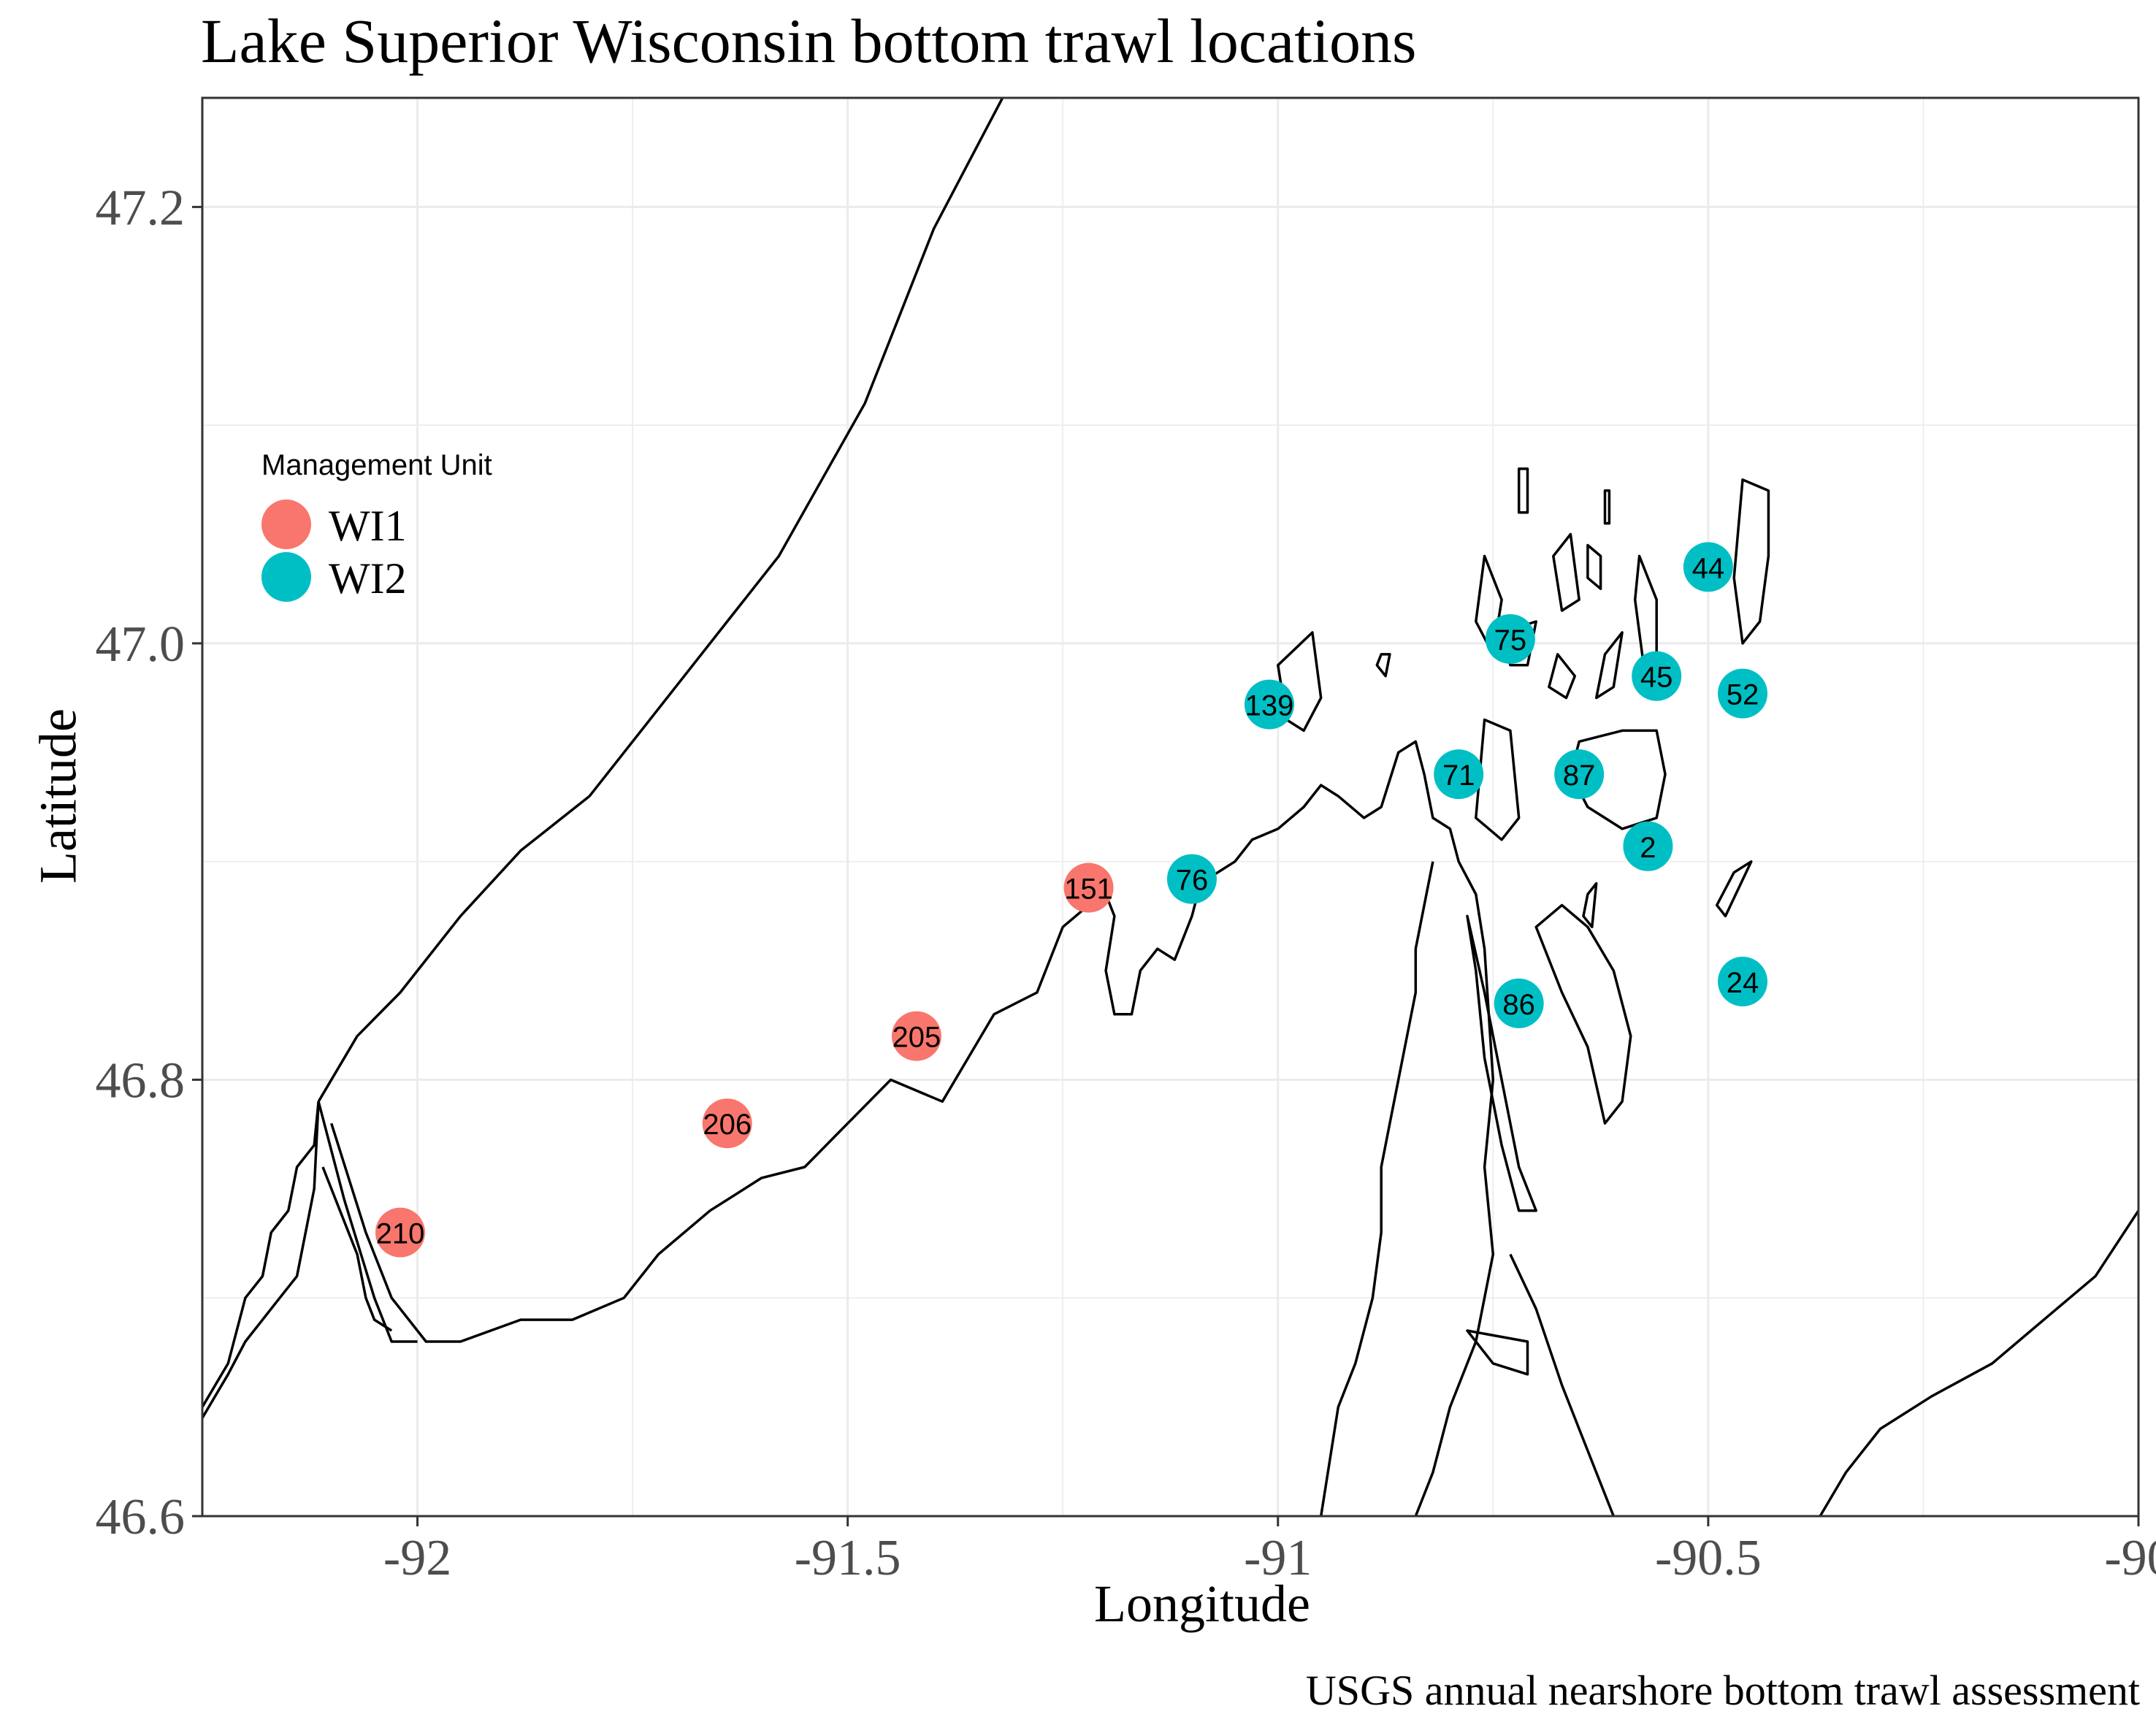 Image resolution: width=2156 pixels, height=1725 pixels. Describe the element at coordinates (141, 1517) in the screenshot. I see `y-tick-label: 46.6` at that location.